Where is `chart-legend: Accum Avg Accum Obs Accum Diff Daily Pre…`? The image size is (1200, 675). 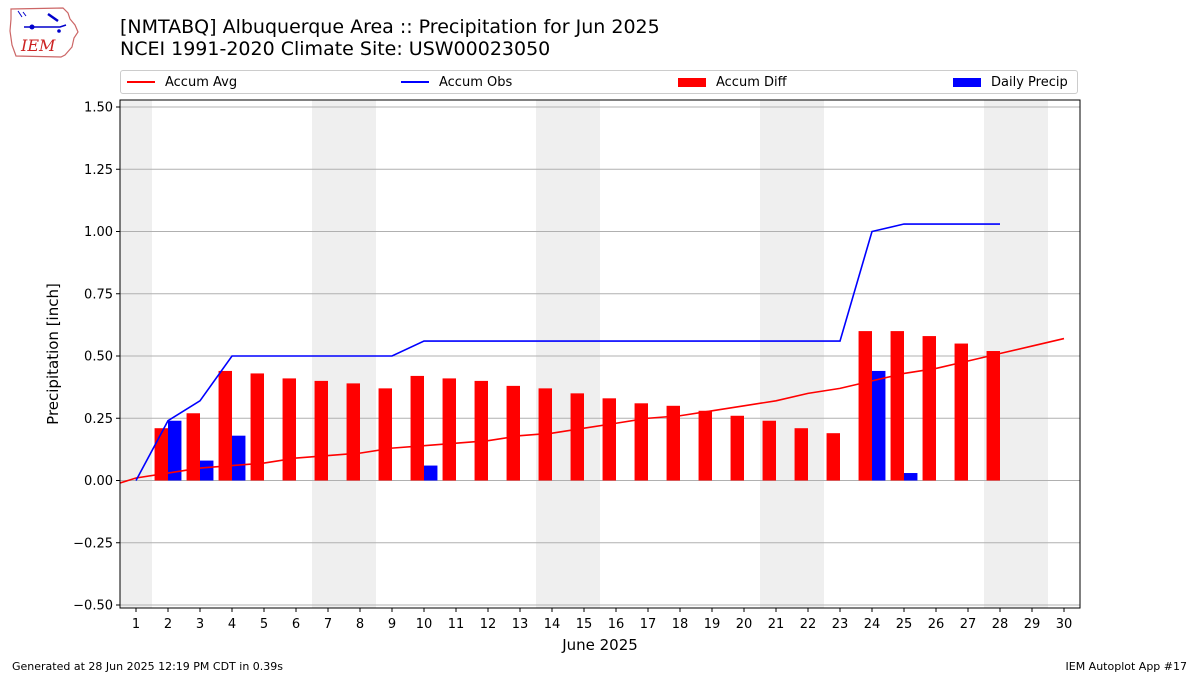
chart-legend: Accum Avg Accum Obs Accum Diff Daily Pre… is located at coordinates (599, 82).